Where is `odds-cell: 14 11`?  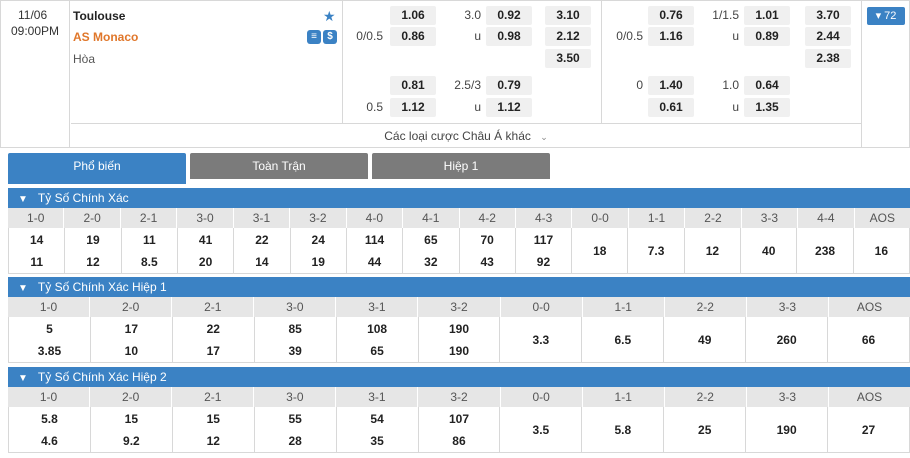 odds-cell: 14 11 is located at coordinates (37, 250).